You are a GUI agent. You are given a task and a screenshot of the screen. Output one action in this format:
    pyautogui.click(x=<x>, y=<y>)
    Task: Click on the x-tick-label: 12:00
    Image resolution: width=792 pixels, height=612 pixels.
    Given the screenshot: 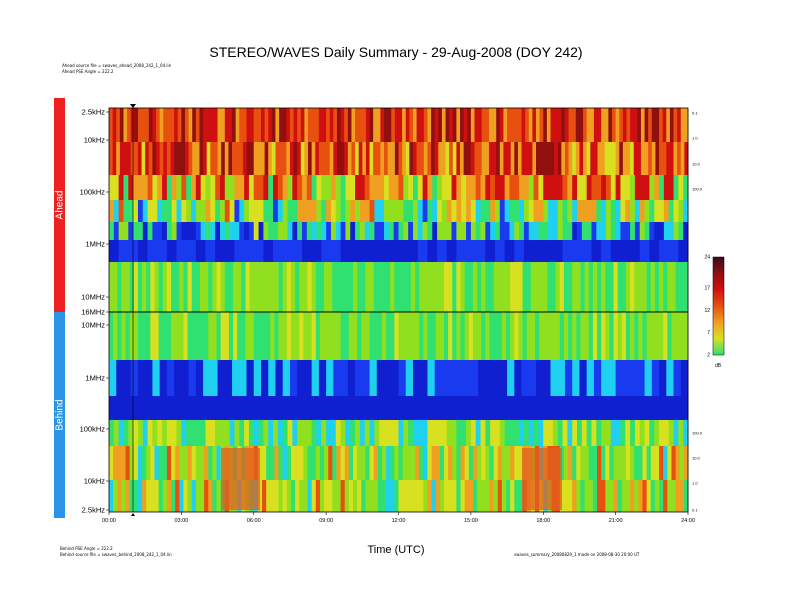 What is the action you would take?
    pyautogui.click(x=399, y=521)
    